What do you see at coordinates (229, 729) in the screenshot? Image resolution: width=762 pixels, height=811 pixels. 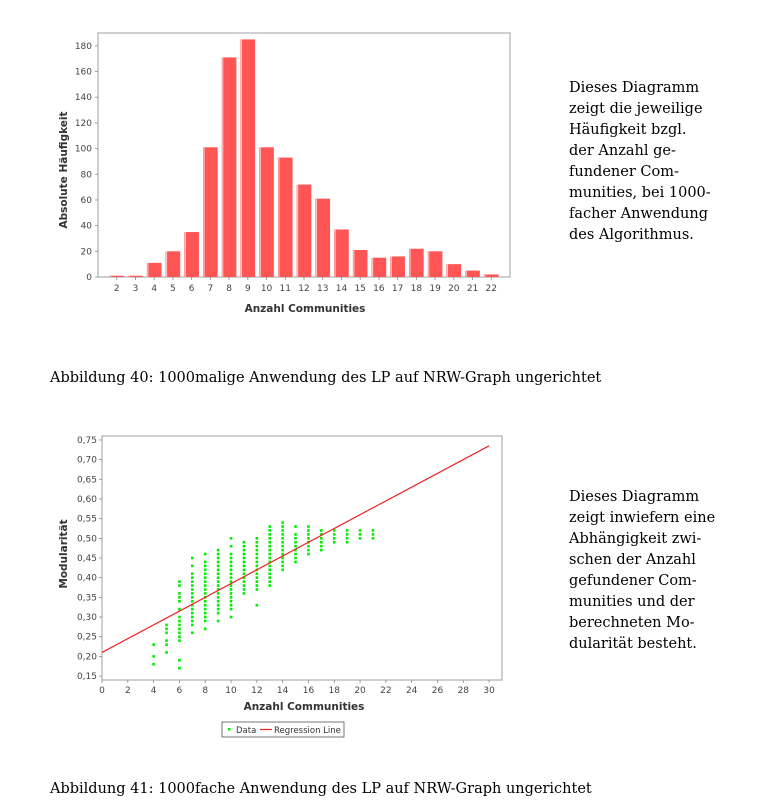 I see `legend-data-marker` at bounding box center [229, 729].